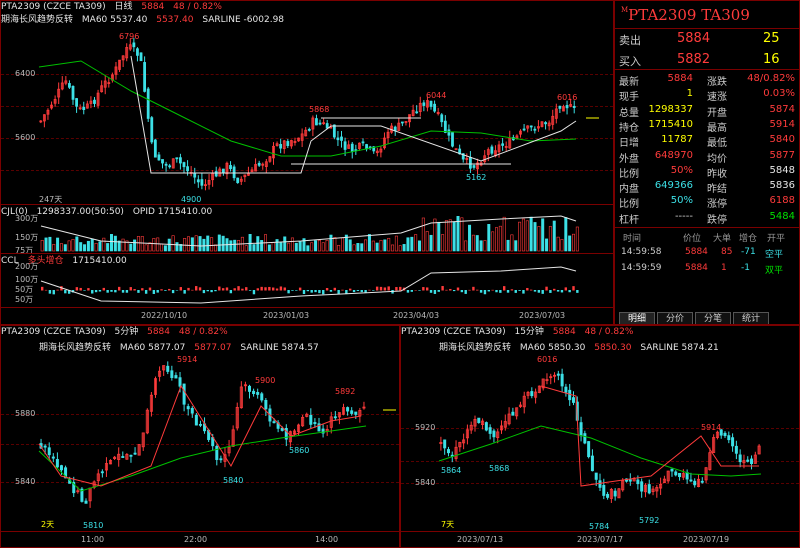 The width and height of the screenshot is (800, 548). Describe the element at coordinates (782, 216) in the screenshot. I see `stat-value: 5484` at that location.